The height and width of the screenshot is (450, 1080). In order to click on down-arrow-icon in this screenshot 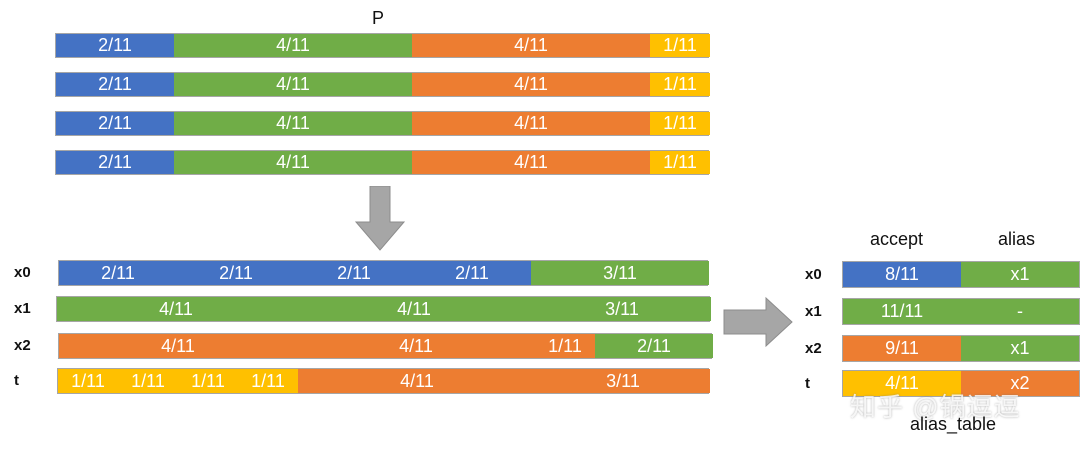, I will do `click(380, 218)`.